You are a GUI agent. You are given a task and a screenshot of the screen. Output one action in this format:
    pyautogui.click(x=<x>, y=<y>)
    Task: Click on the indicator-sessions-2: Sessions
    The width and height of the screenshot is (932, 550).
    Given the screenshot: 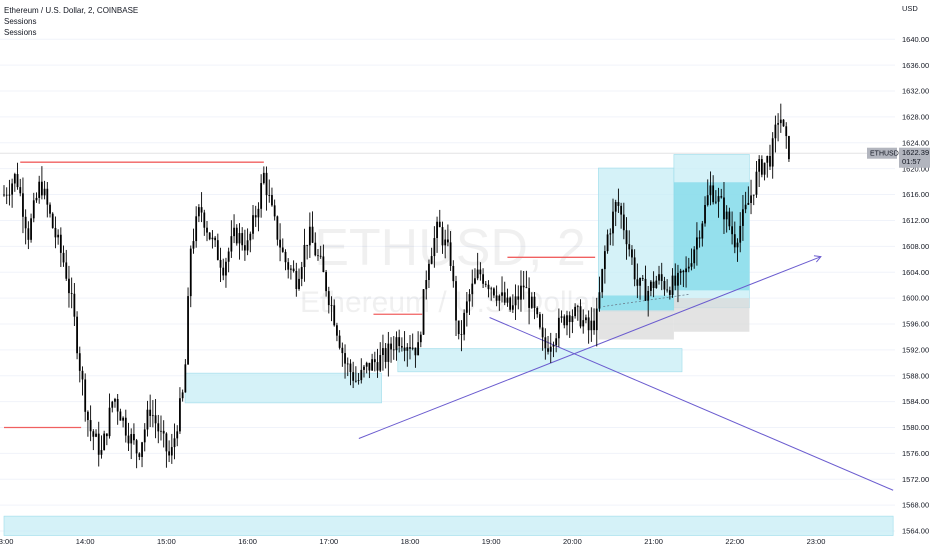 What is the action you would take?
    pyautogui.click(x=20, y=32)
    